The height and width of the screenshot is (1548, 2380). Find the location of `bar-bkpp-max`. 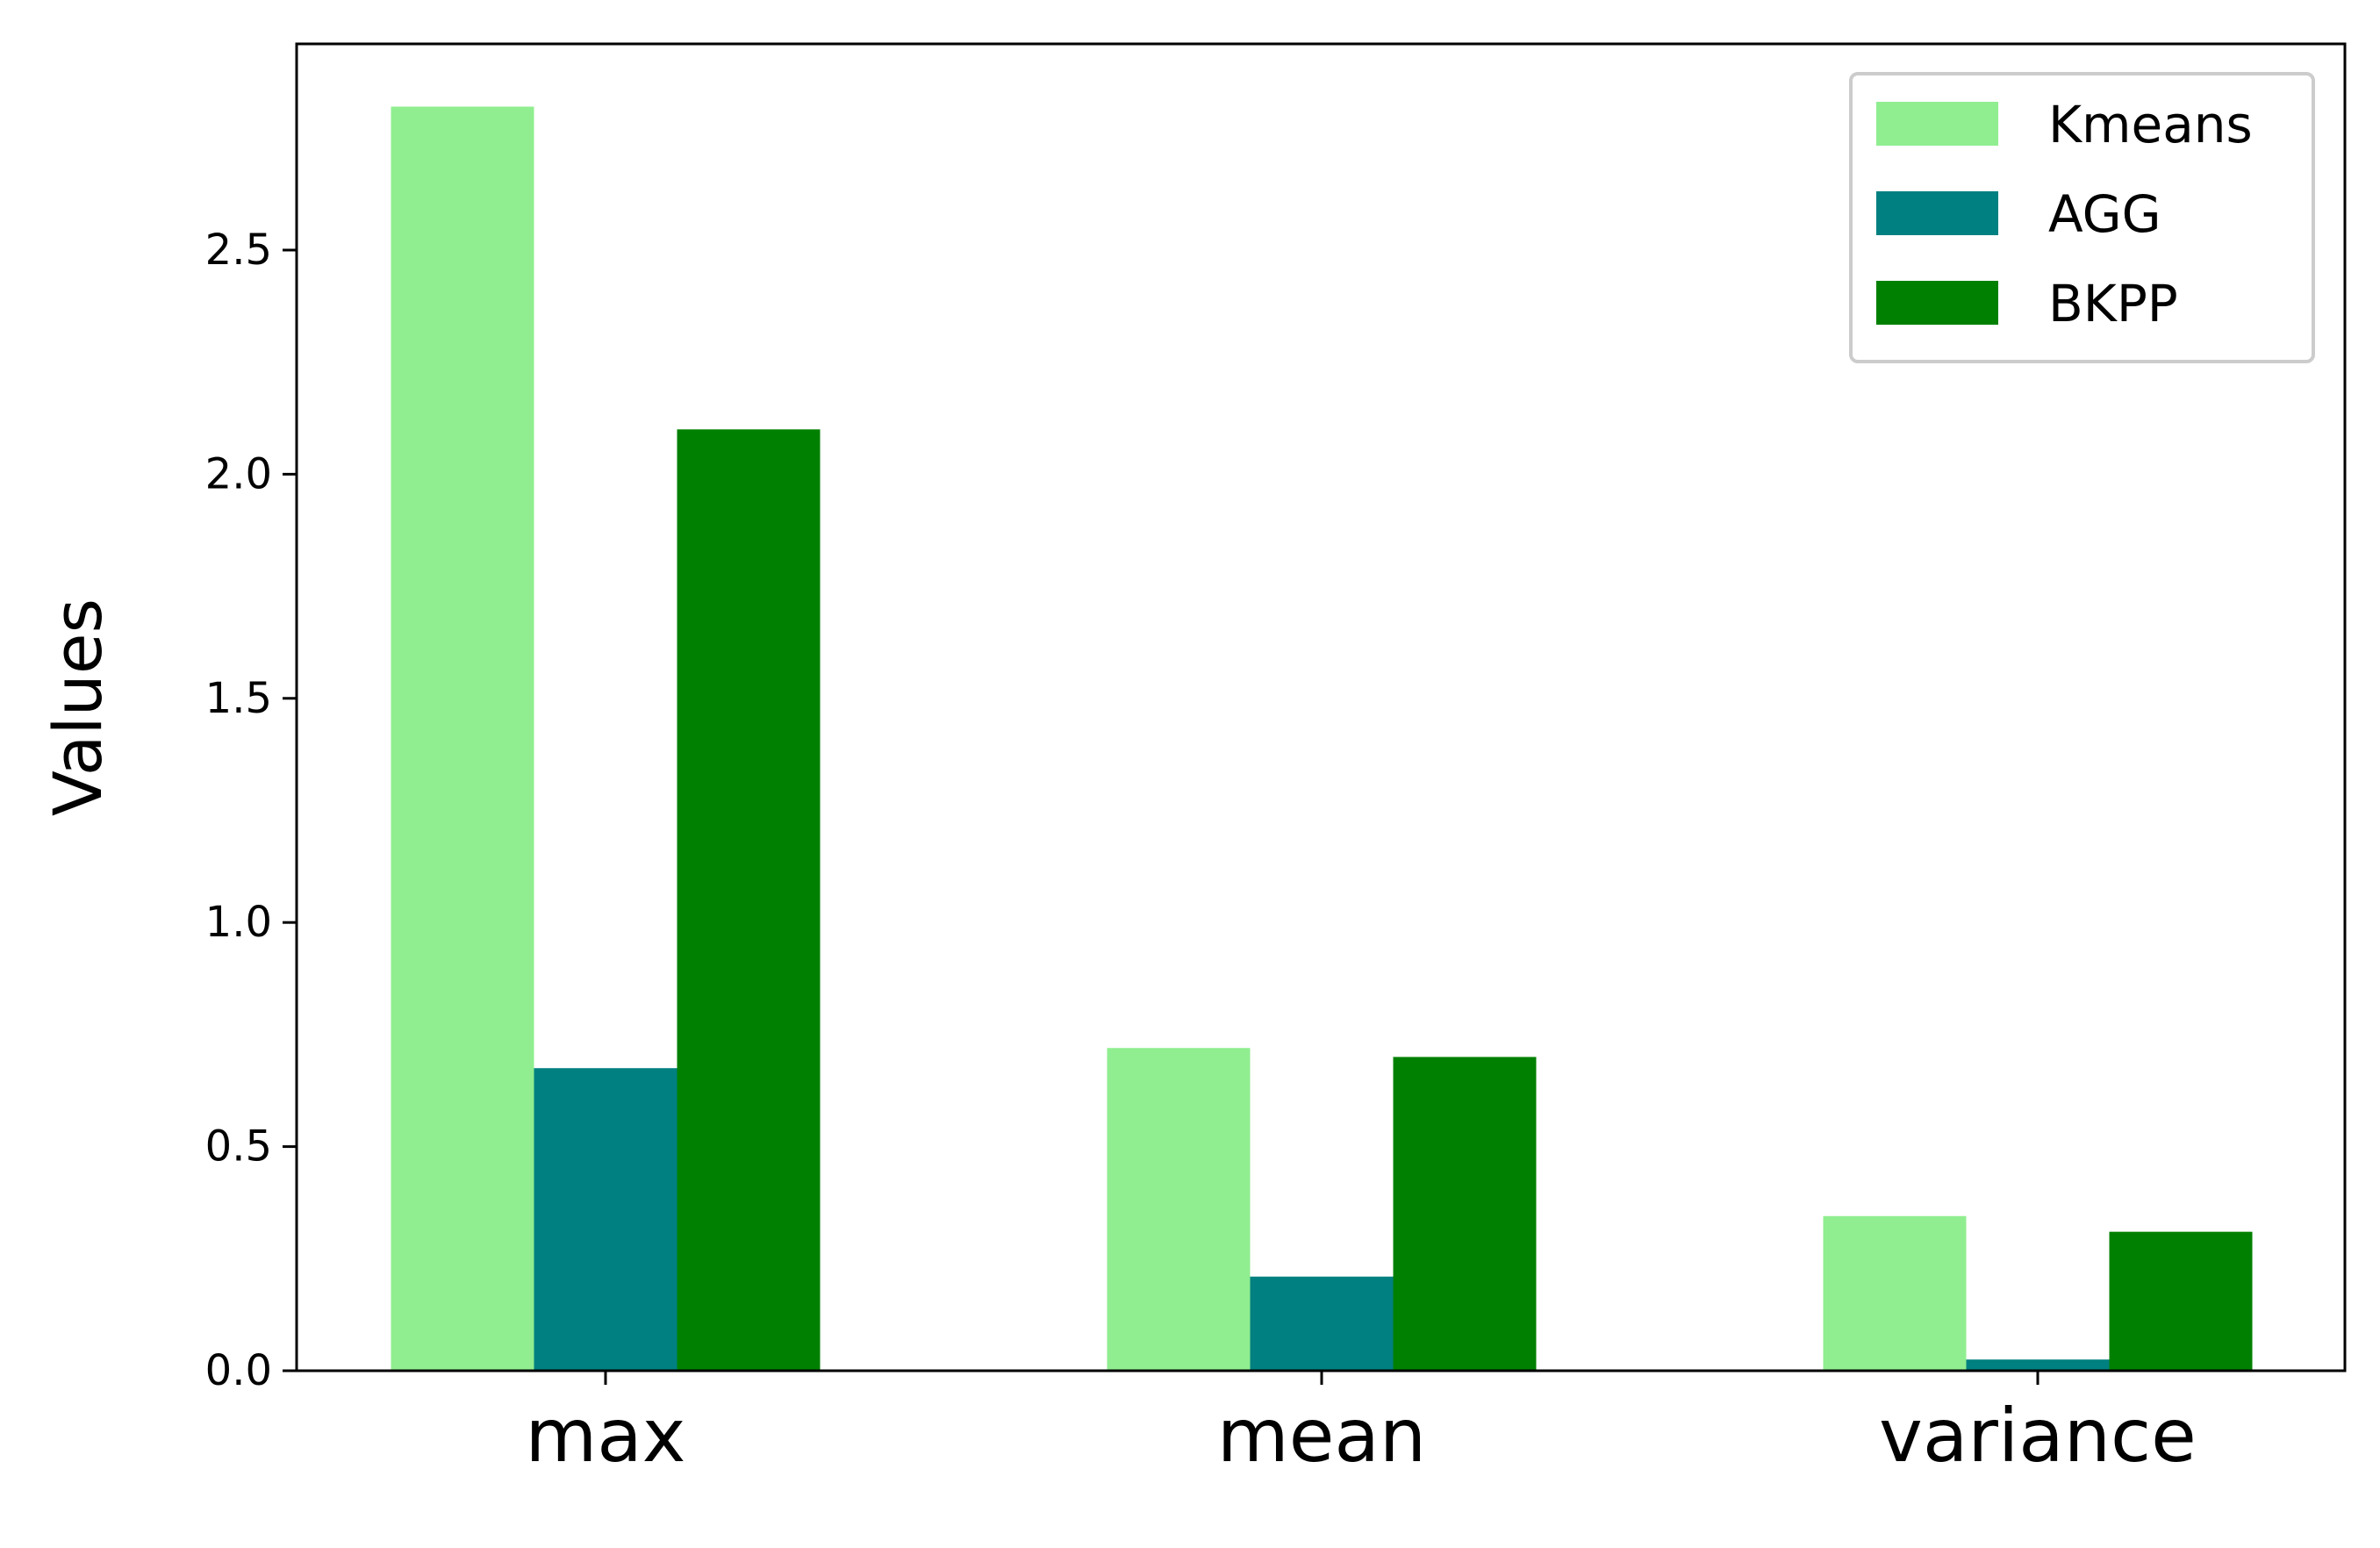

bar-bkpp-max is located at coordinates (749, 900).